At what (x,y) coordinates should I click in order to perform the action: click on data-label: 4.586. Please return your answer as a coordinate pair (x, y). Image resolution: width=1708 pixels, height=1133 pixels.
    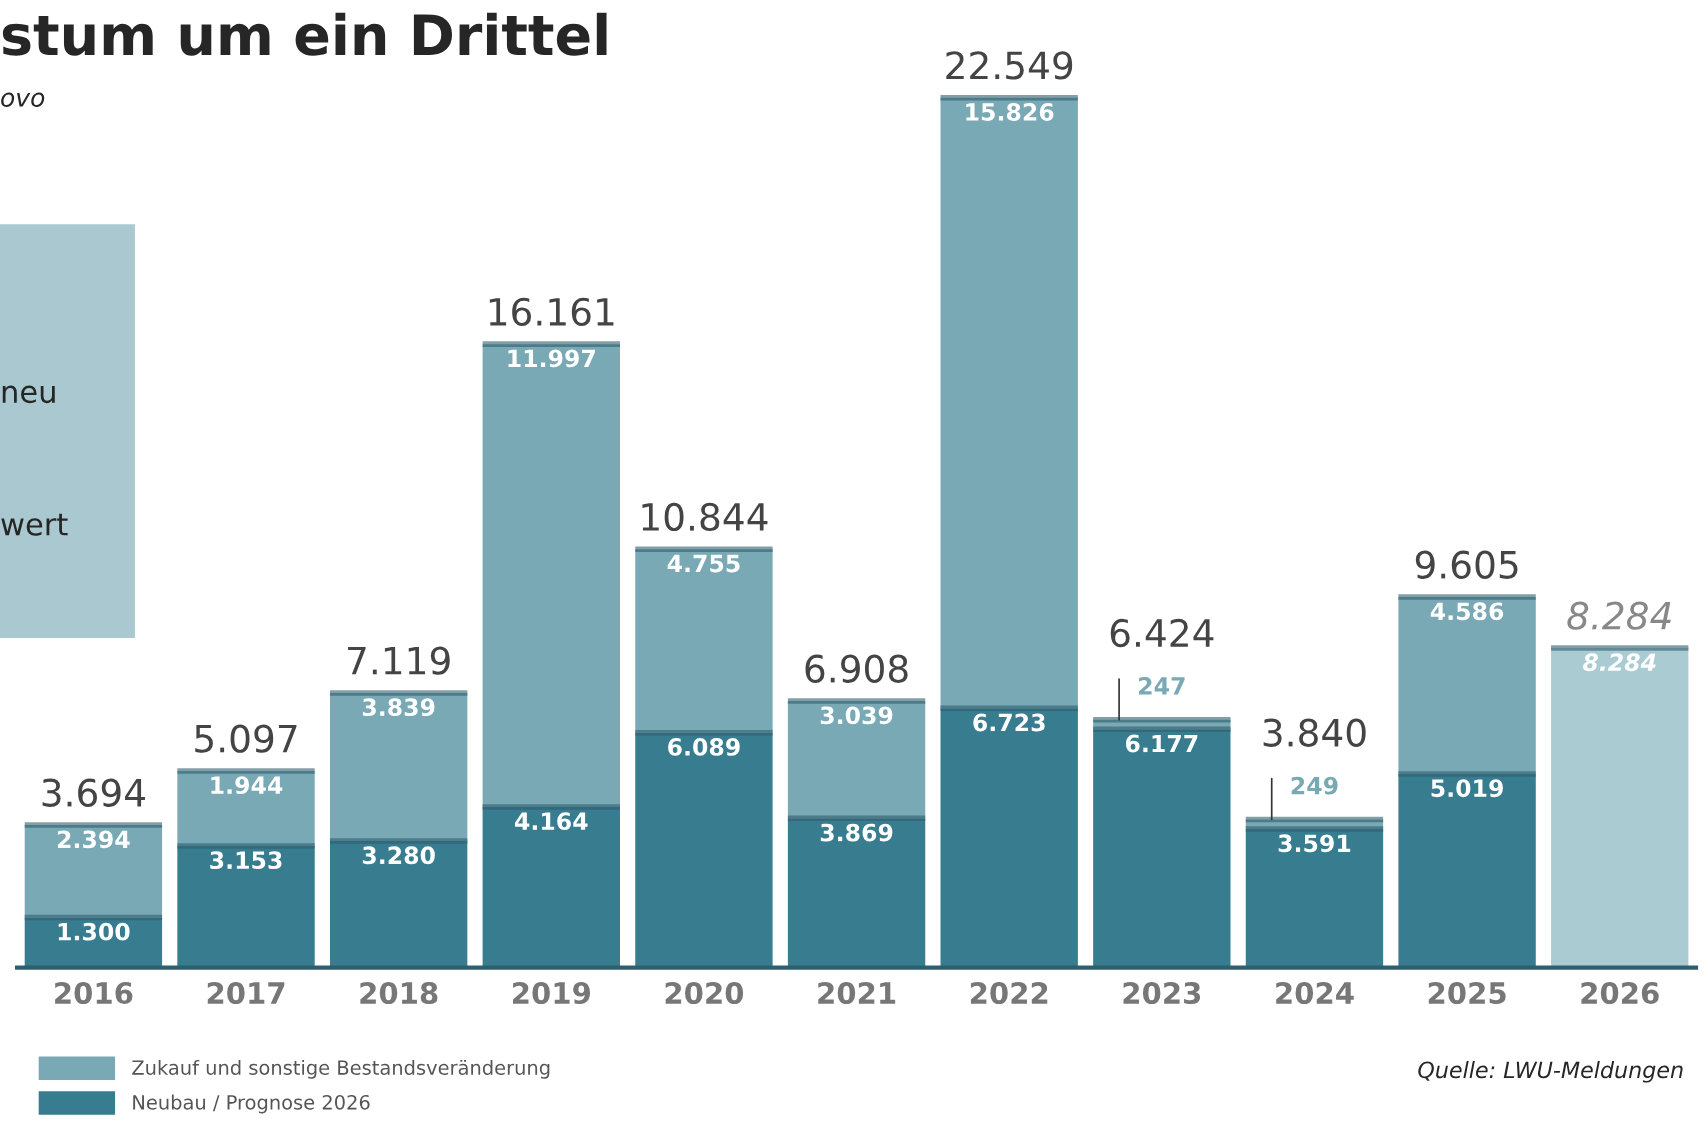
    Looking at the image, I should click on (1467, 611).